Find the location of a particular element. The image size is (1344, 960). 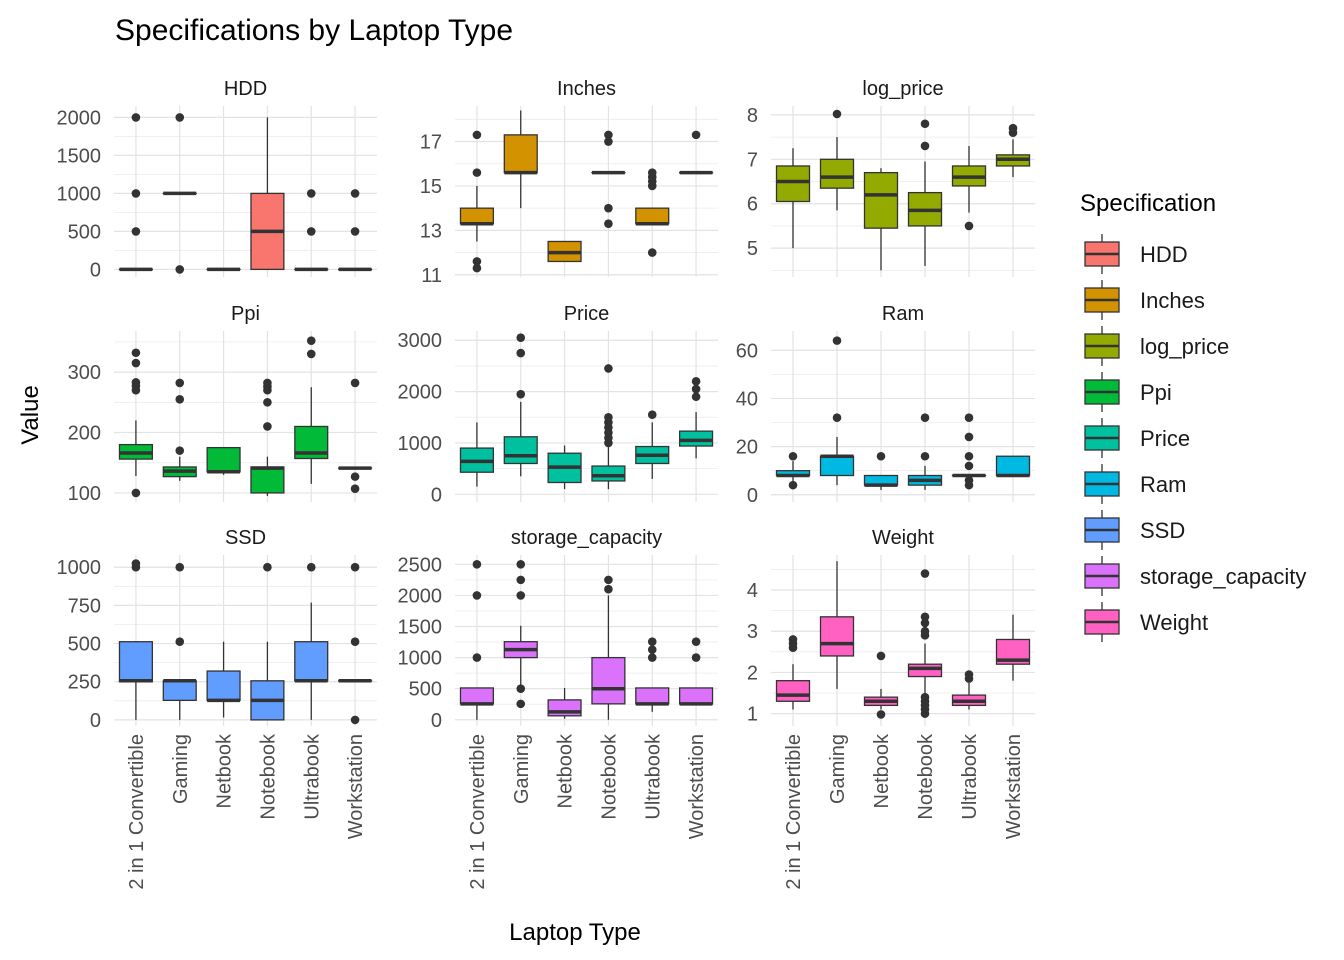

y-tick-label: 13 is located at coordinates (431, 231).